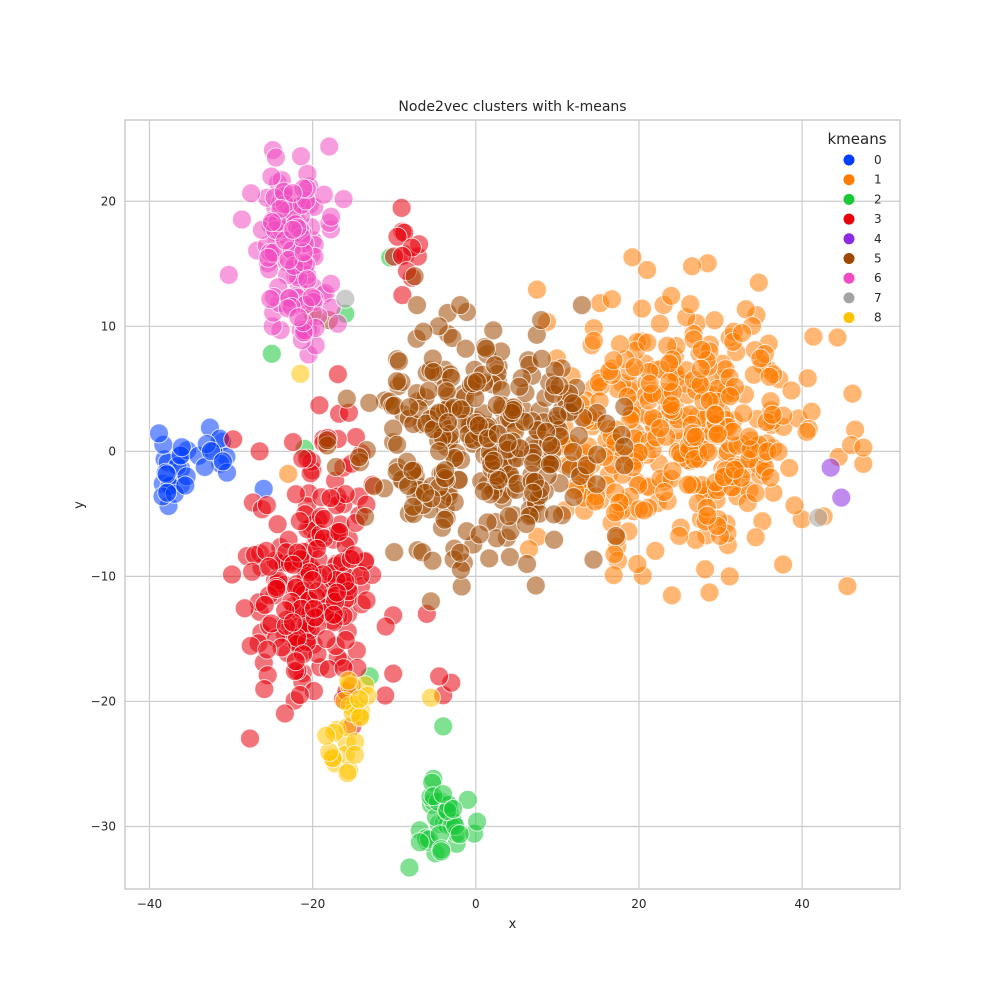 This screenshot has height=1000, width=1000. Describe the element at coordinates (878, 180) in the screenshot. I see `legend-label: 1` at that location.